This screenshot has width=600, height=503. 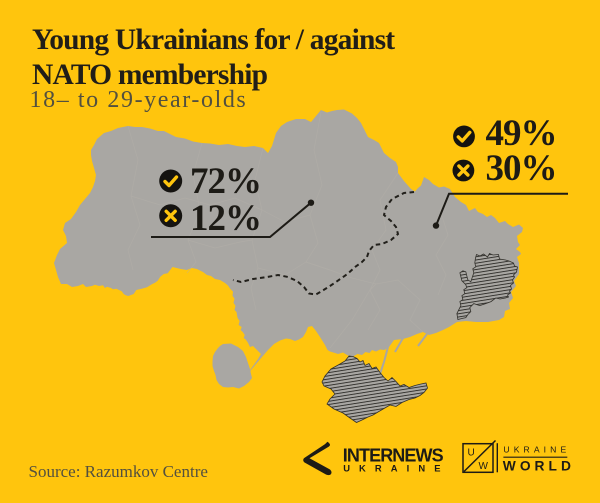 What do you see at coordinates (393, 456) in the screenshot?
I see `svg-text: INTERNEWS` at bounding box center [393, 456].